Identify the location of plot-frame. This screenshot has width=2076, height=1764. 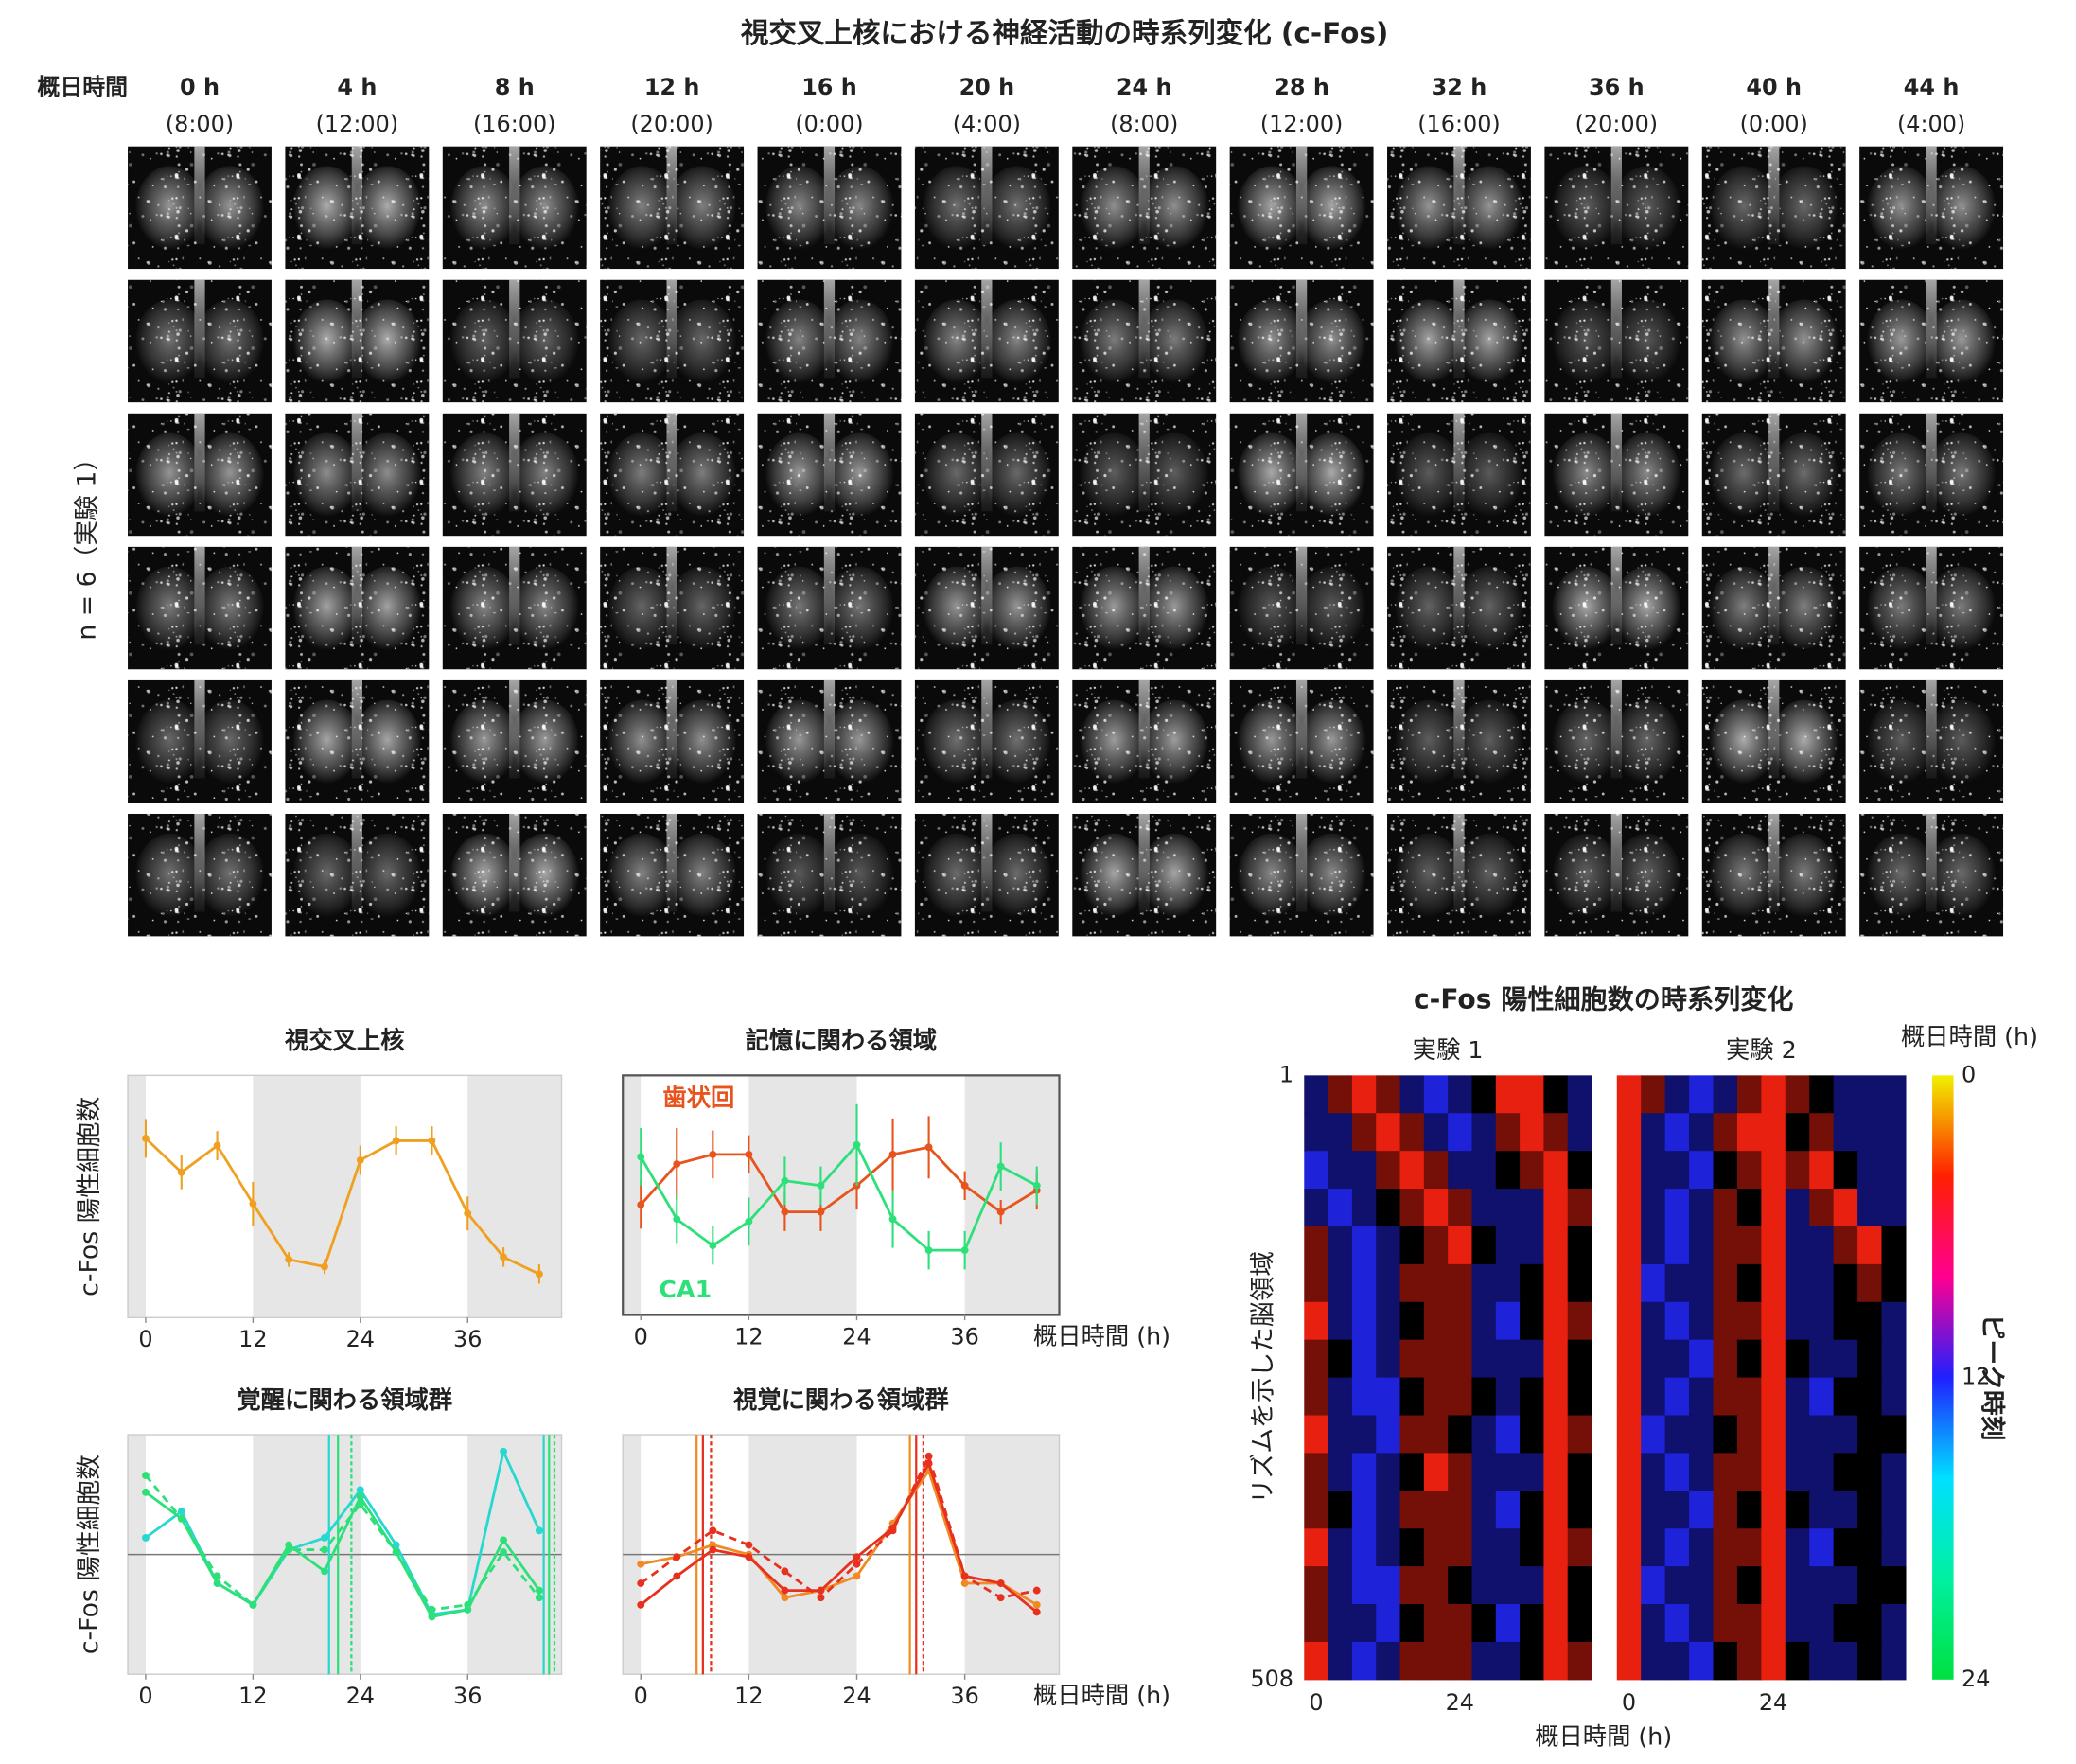
(841, 1195).